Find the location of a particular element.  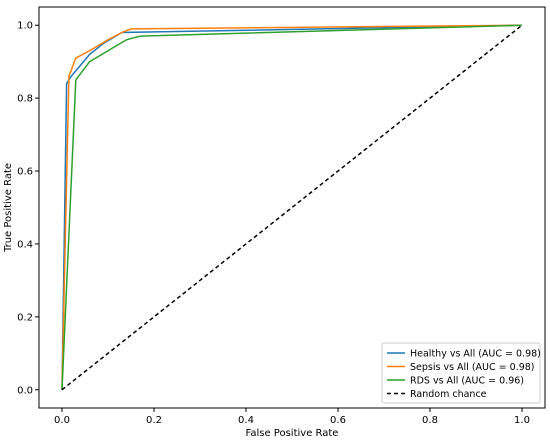

legend-label: RDS vs All (AUC = 0.96) is located at coordinates (467, 381).